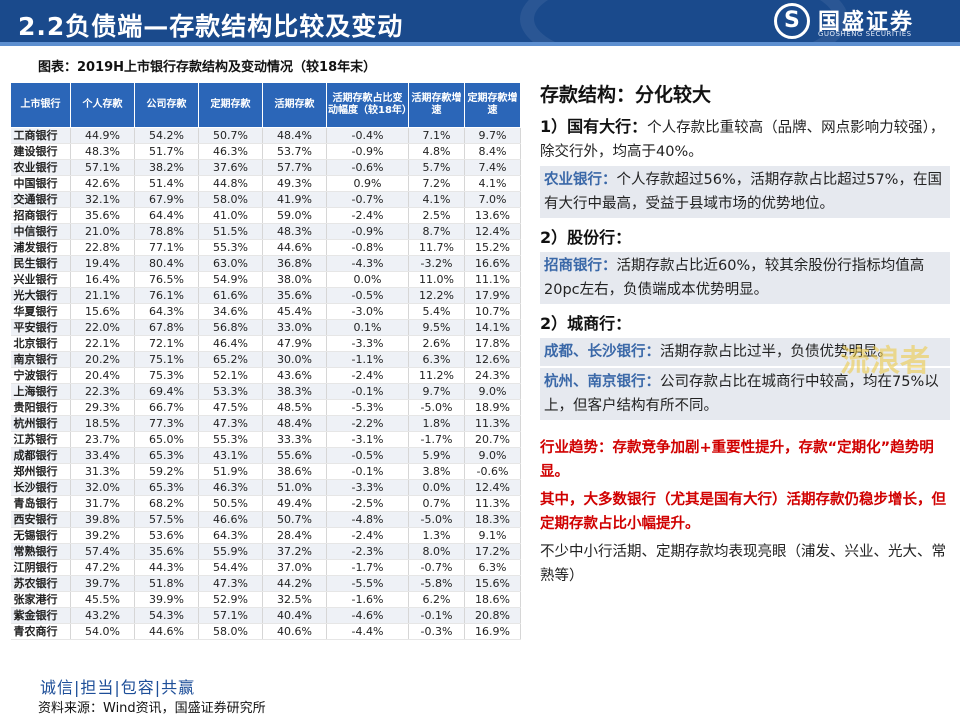  I want to click on value-cell: 32.5%, so click(294, 599).